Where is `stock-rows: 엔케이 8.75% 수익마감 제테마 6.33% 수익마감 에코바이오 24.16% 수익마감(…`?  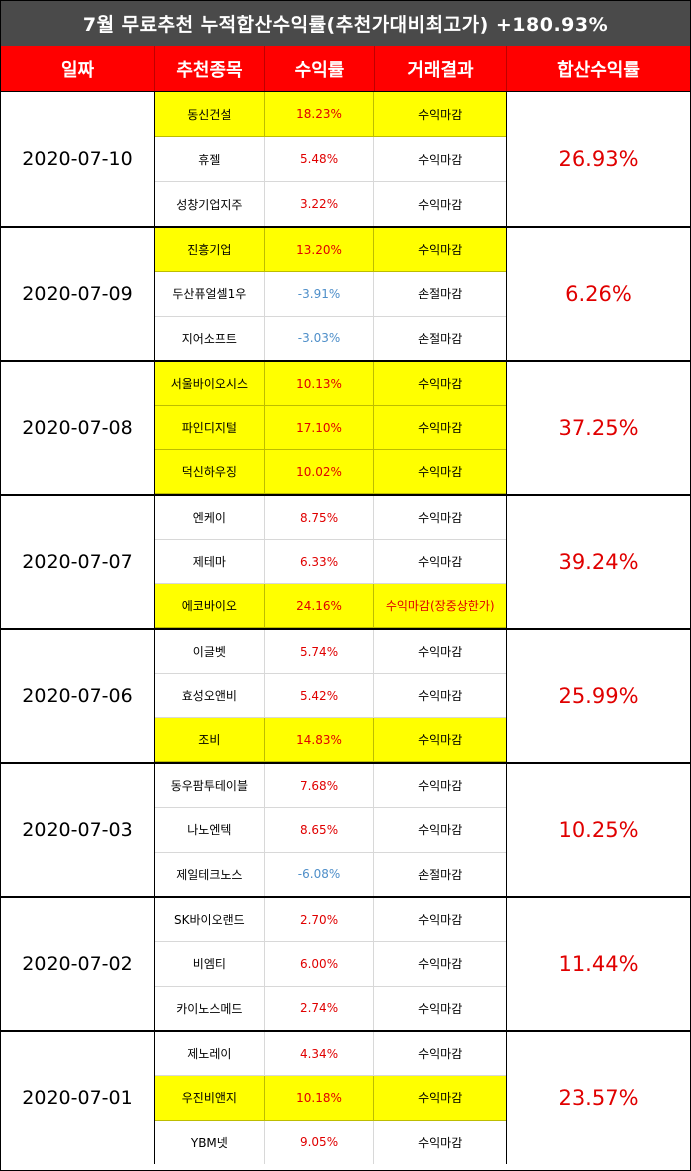 stock-rows: 엔케이 8.75% 수익마감 제테마 6.33% 수익마감 에코바이오 24.16% 수익마감(… is located at coordinates (331, 562).